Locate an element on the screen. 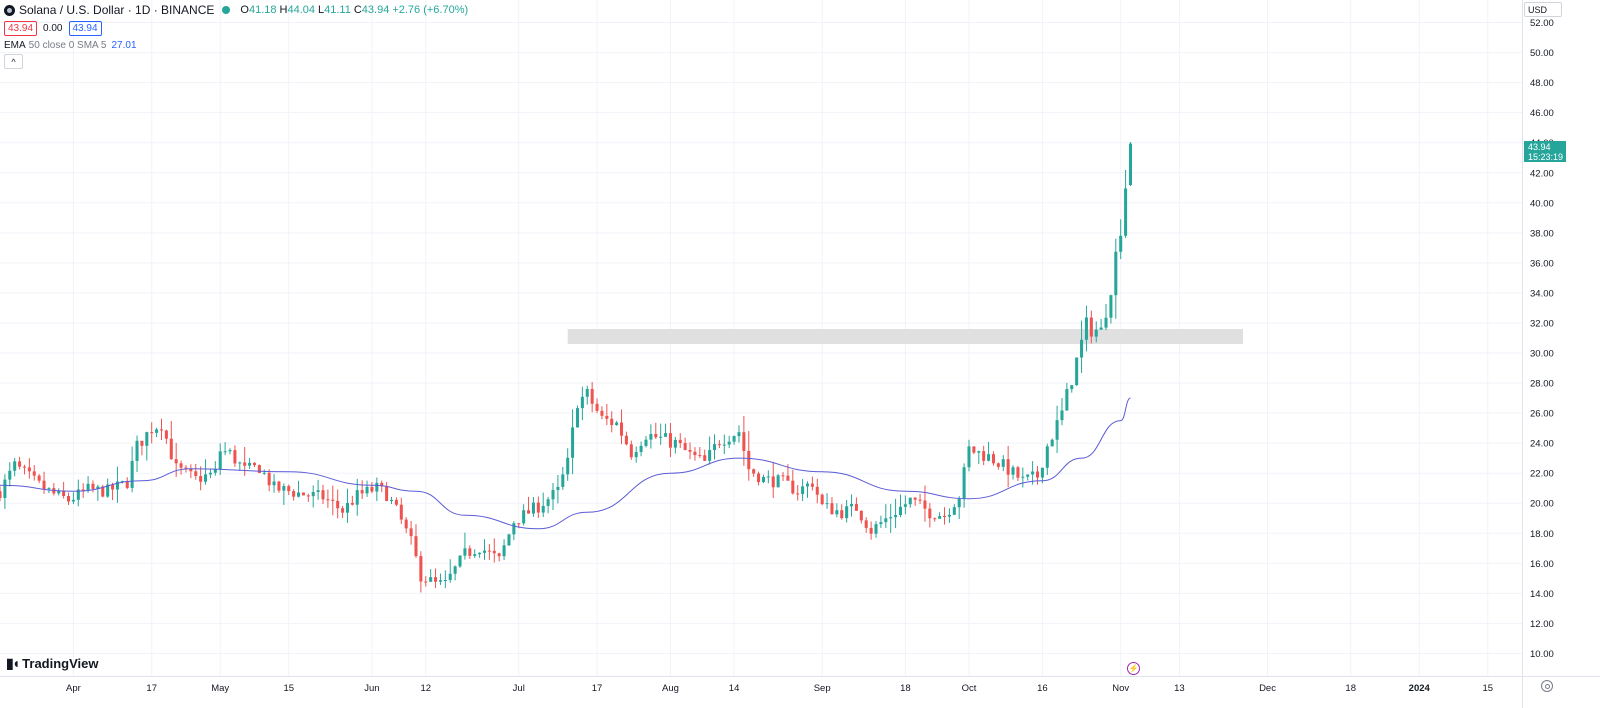 This screenshot has width=1600, height=708. time-tick-label: Sep is located at coordinates (822, 688).